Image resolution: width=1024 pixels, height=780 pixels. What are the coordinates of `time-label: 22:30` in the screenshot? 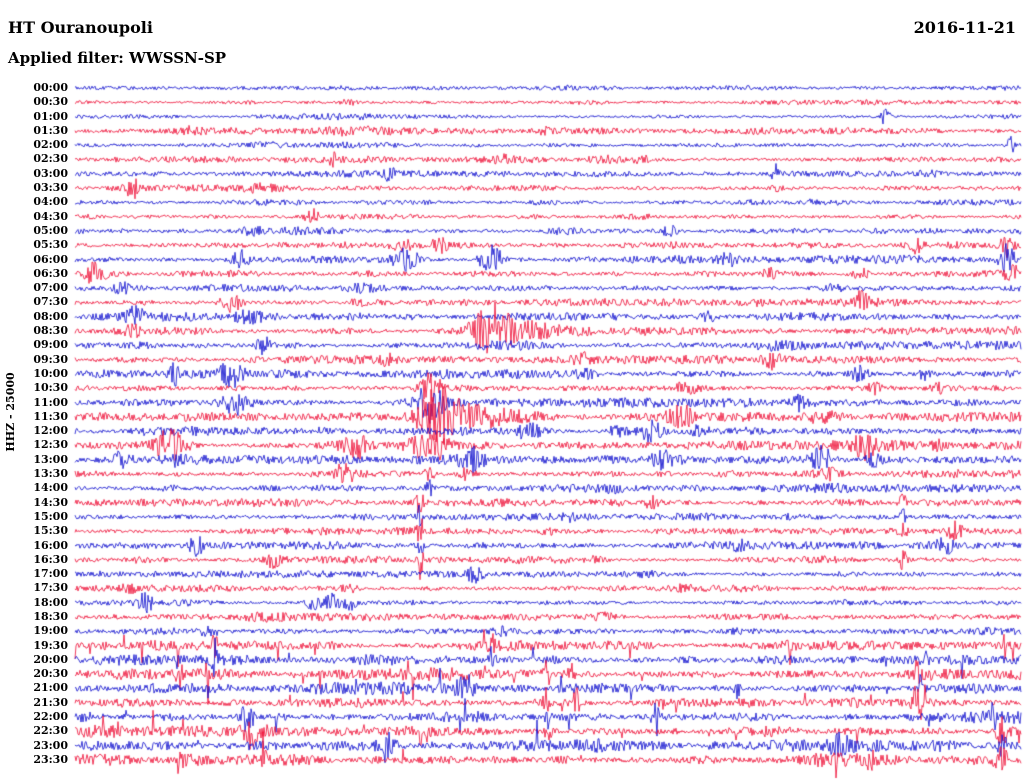 It's located at (50, 731).